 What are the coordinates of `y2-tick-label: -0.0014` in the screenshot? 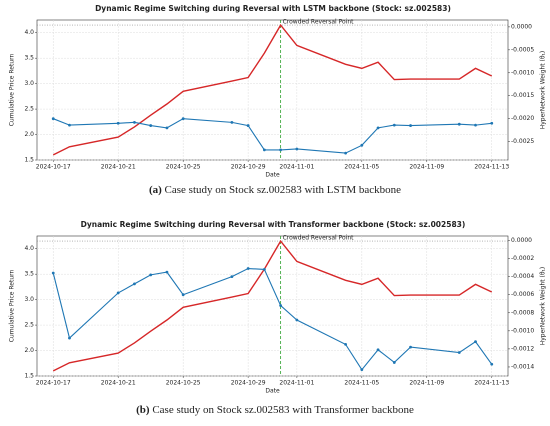 It's located at (522, 366).